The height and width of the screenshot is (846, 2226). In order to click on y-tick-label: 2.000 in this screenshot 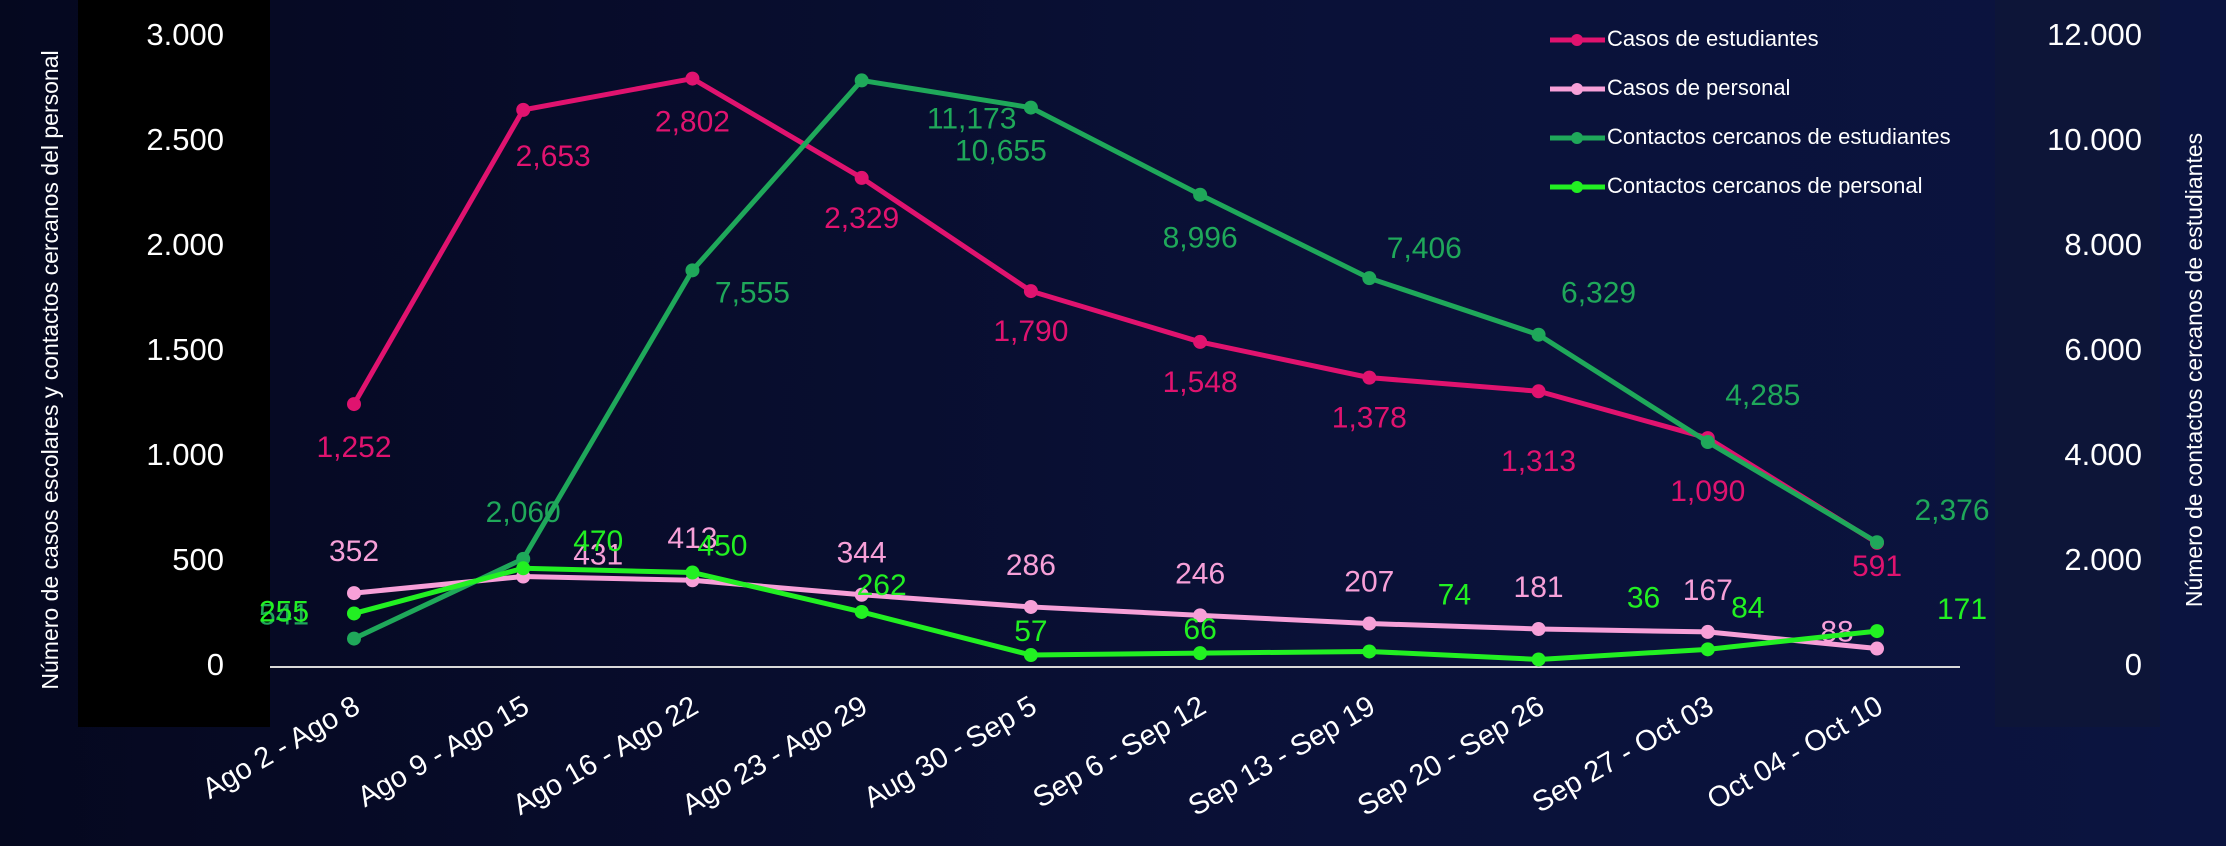, I will do `click(185, 244)`.